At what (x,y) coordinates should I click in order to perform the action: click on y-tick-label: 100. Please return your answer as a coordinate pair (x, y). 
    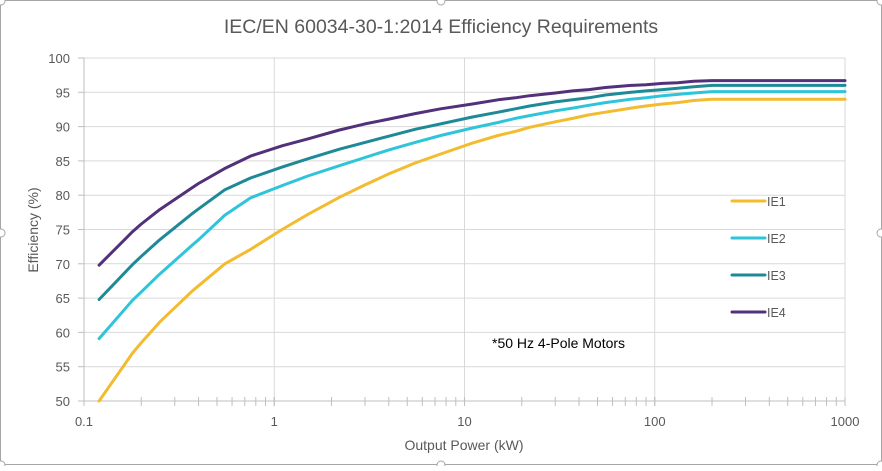
    Looking at the image, I should click on (59, 58).